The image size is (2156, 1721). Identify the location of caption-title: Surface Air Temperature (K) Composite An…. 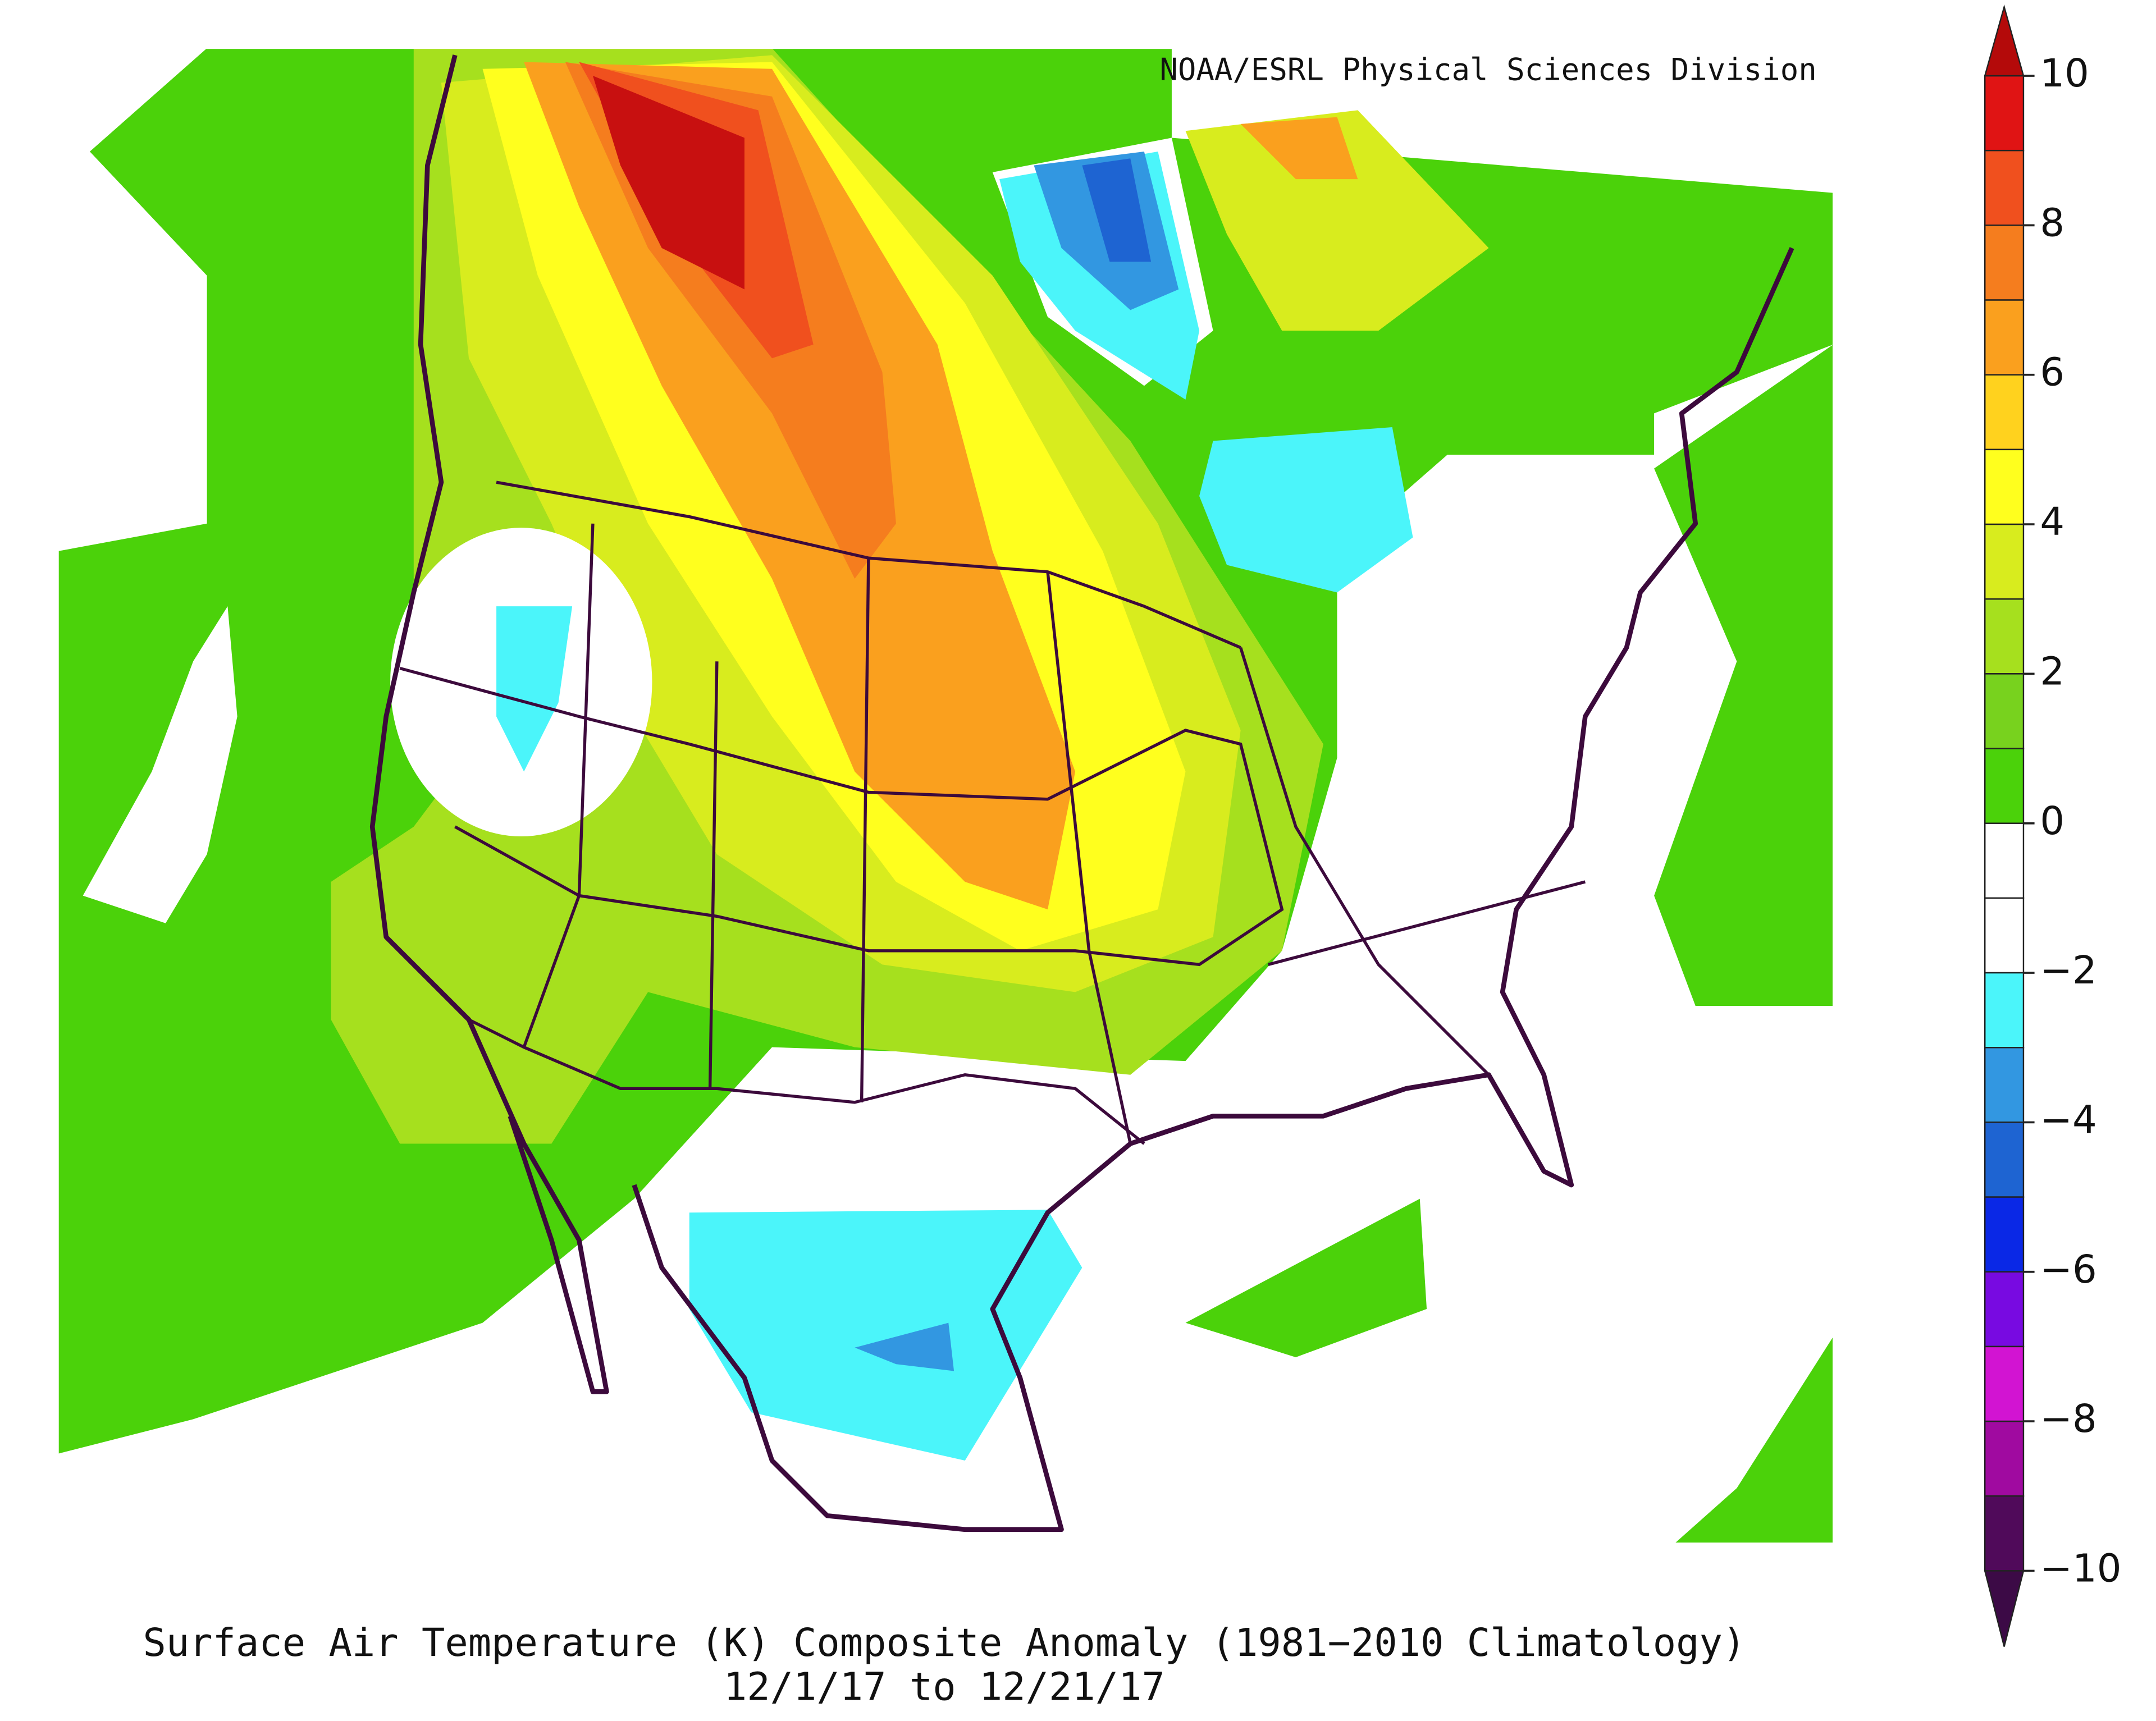
(944, 1643).